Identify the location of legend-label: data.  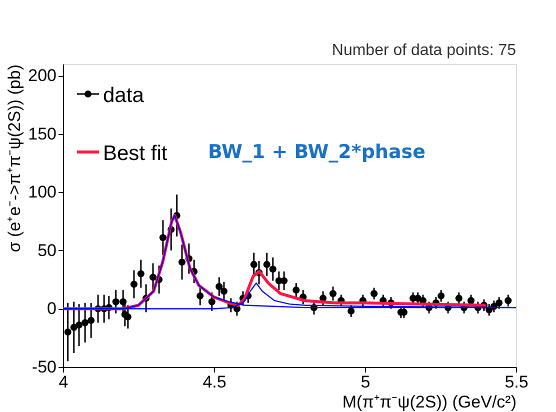
(123, 95).